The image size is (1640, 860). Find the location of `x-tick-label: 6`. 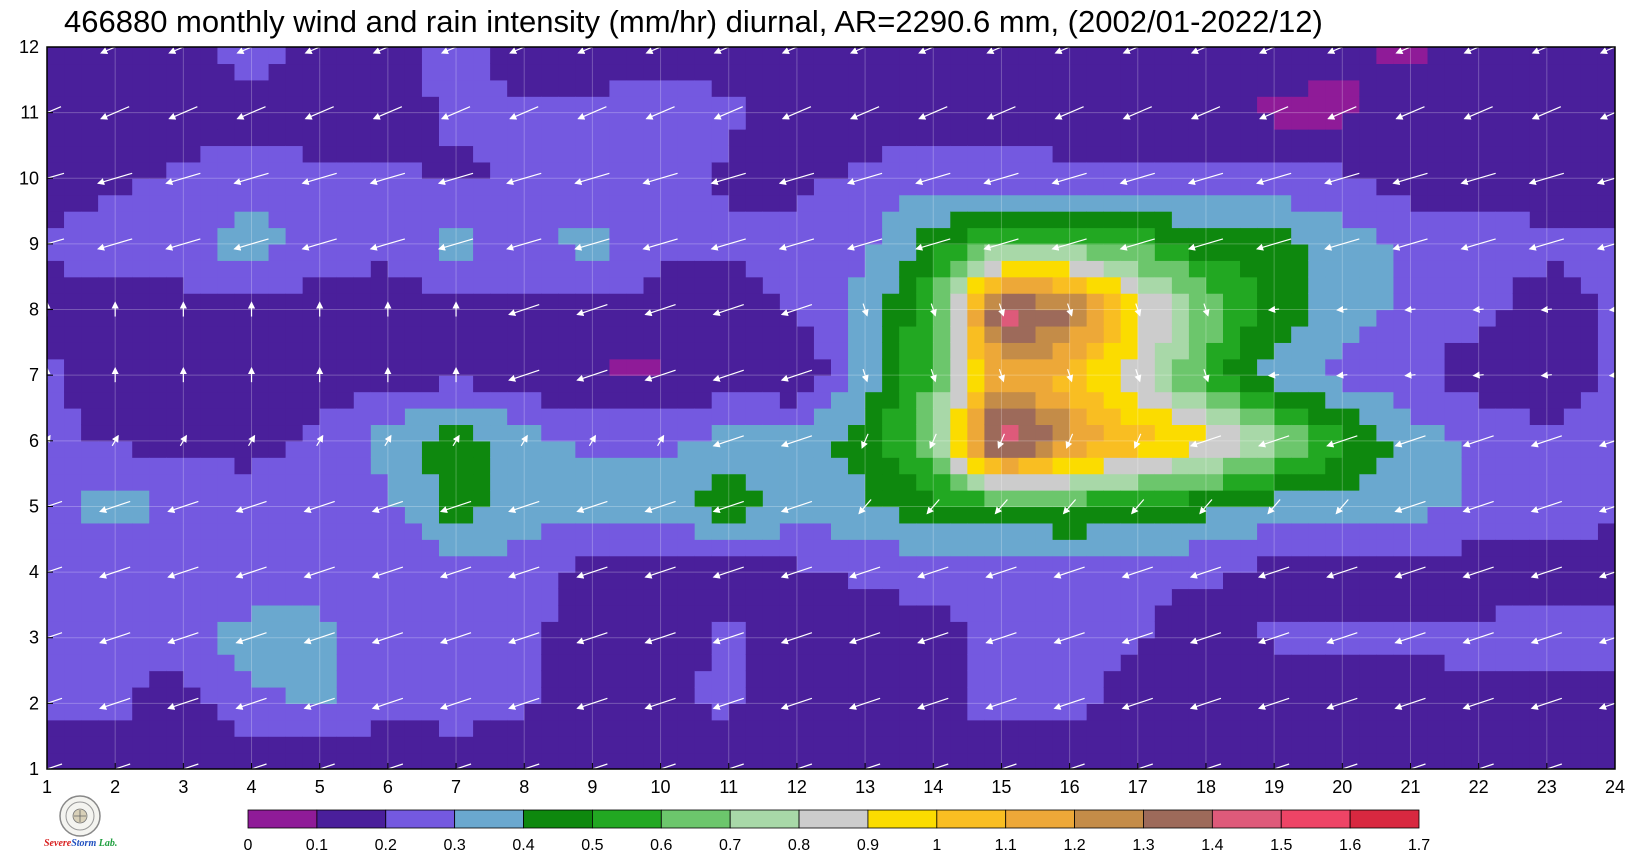

x-tick-label: 6 is located at coordinates (388, 787).